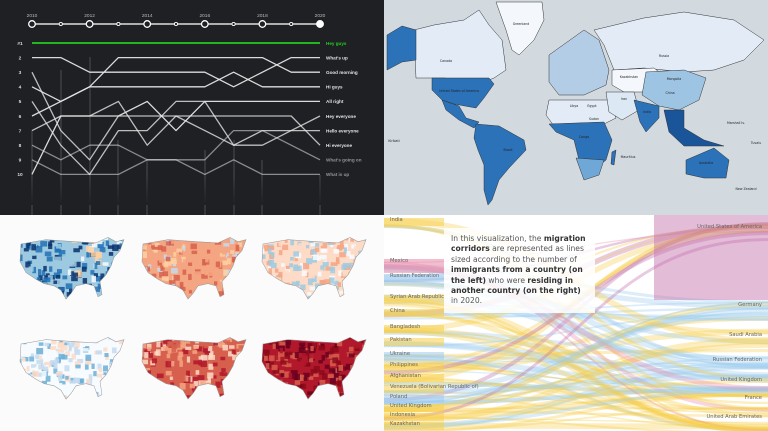 This screenshot has width=768, height=431. Describe the element at coordinates (397, 311) in the screenshot. I see `left-node-label: China` at that location.